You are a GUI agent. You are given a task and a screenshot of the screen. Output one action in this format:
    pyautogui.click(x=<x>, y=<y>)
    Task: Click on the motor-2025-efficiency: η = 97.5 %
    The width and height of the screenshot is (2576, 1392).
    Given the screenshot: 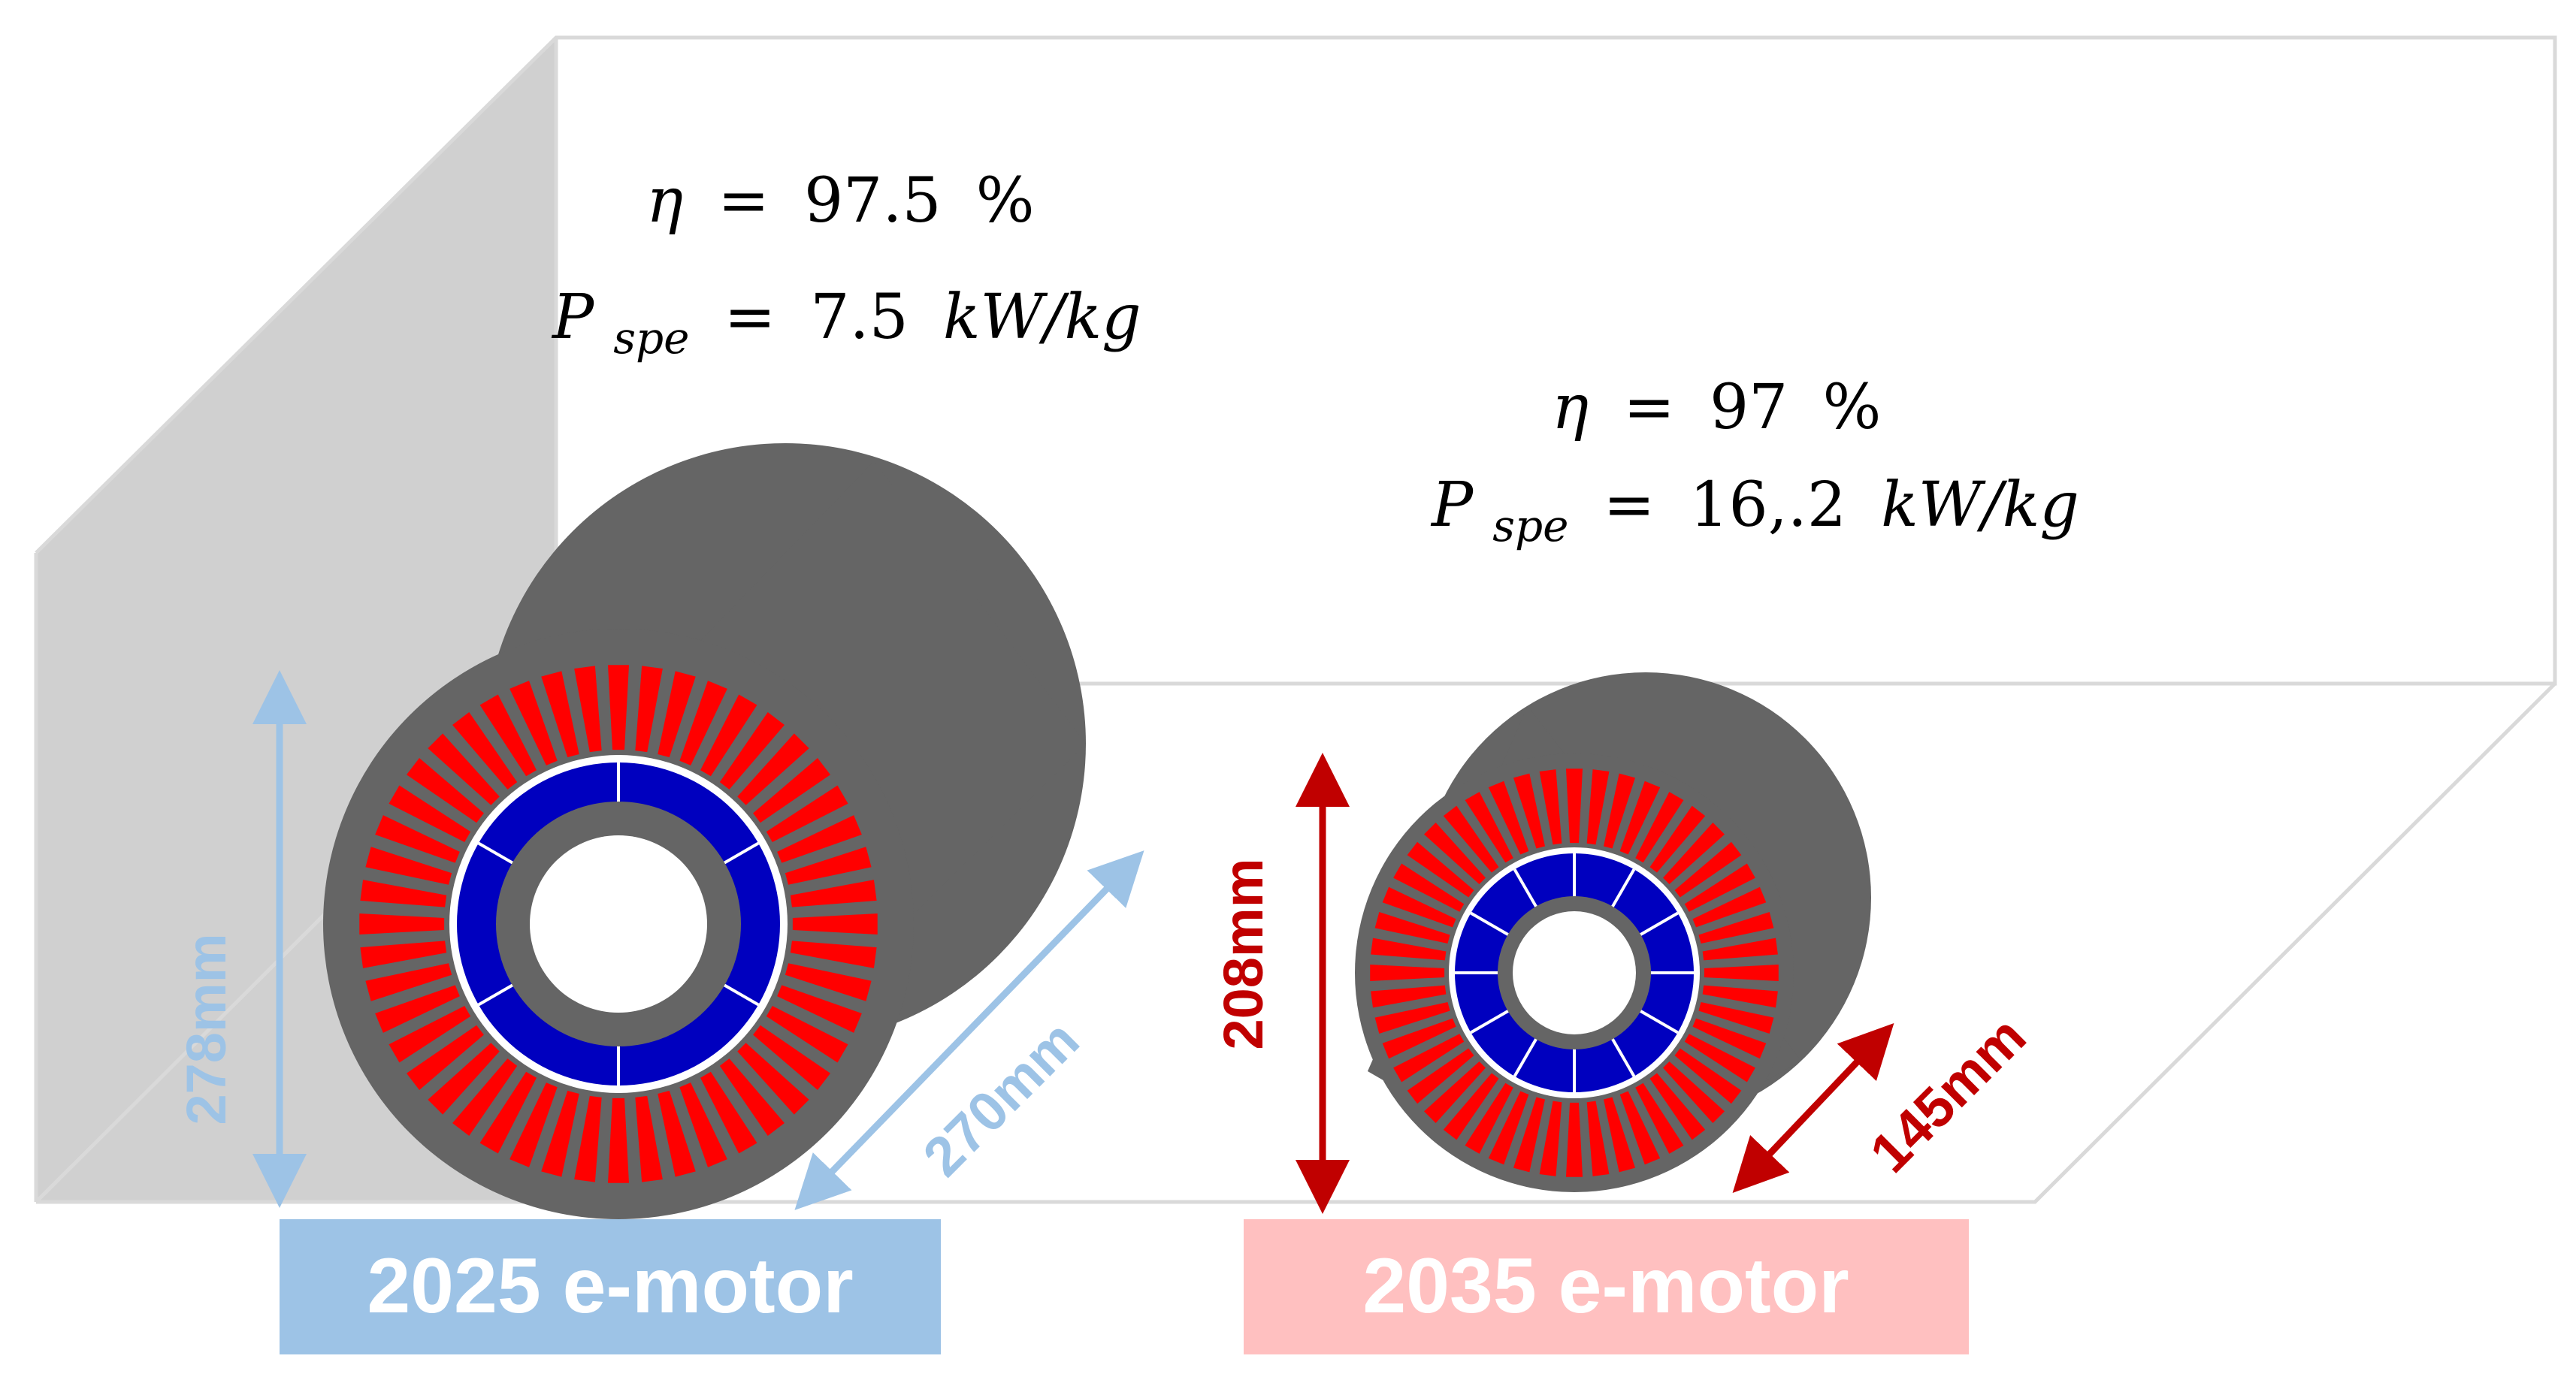 What is the action you would take?
    pyautogui.click(x=841, y=201)
    